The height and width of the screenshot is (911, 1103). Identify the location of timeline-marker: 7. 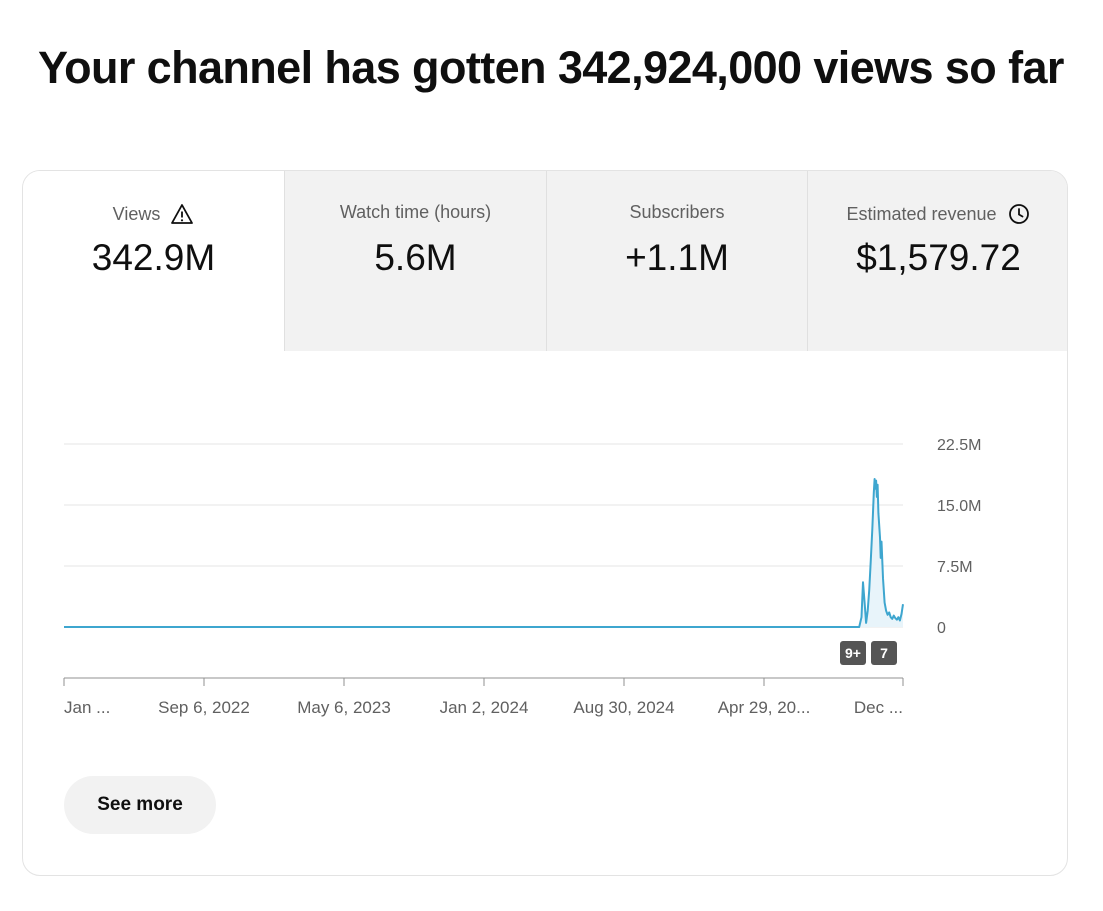
(884, 653).